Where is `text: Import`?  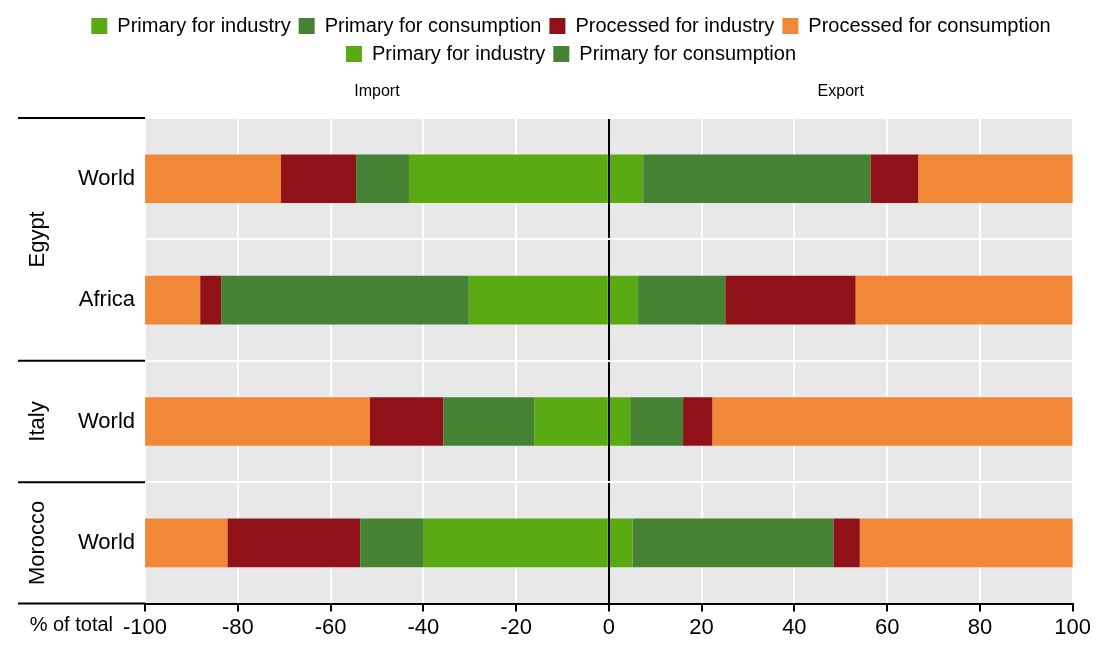
text: Import is located at coordinates (377, 91).